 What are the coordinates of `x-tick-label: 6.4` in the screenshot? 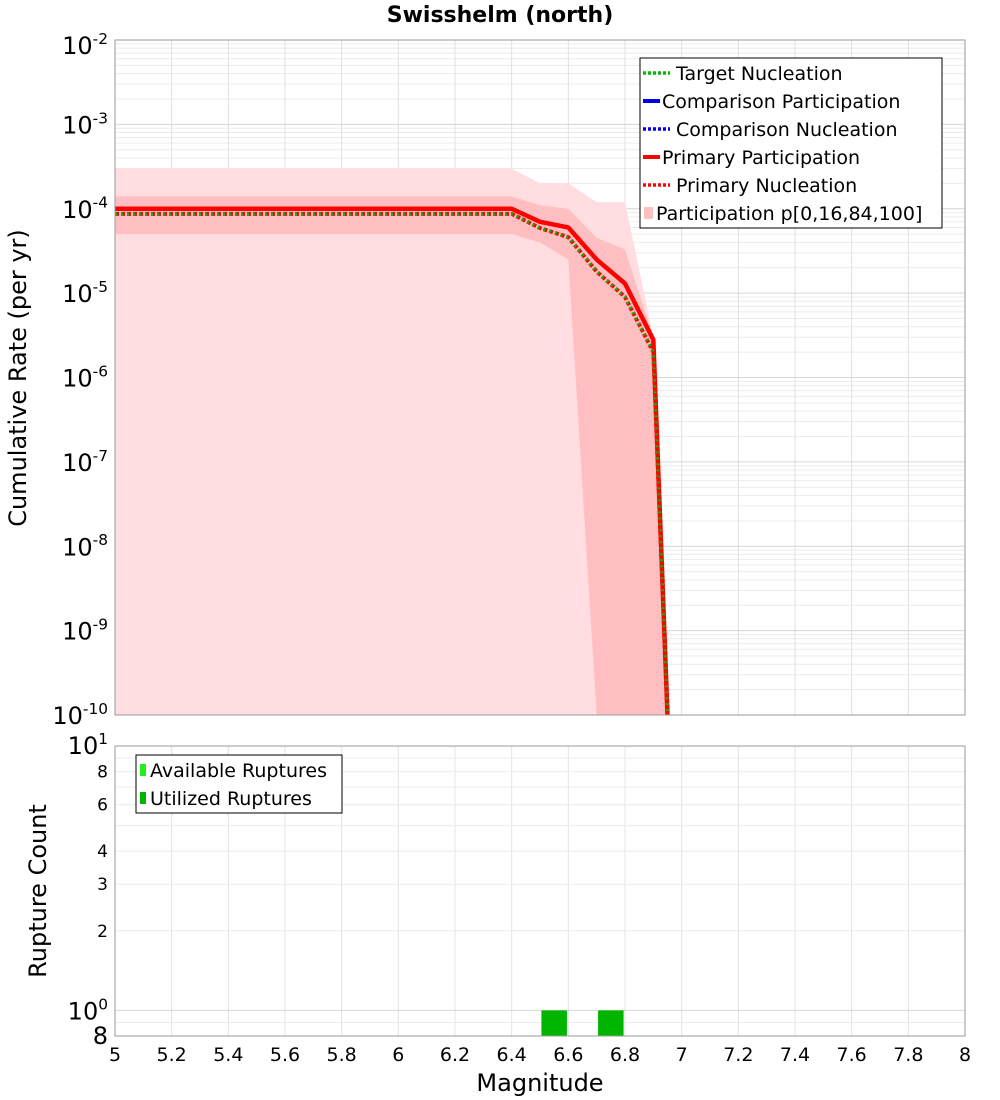 It's located at (512, 1055).